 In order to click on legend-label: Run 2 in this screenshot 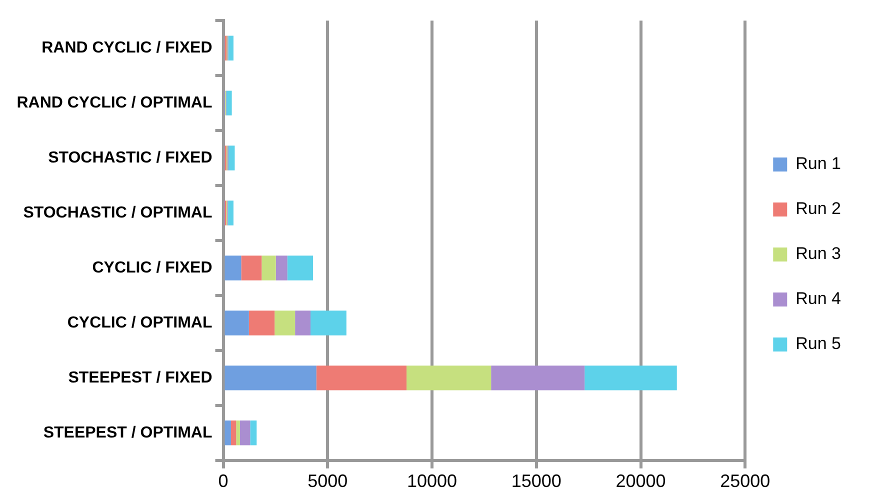, I will do `click(819, 208)`.